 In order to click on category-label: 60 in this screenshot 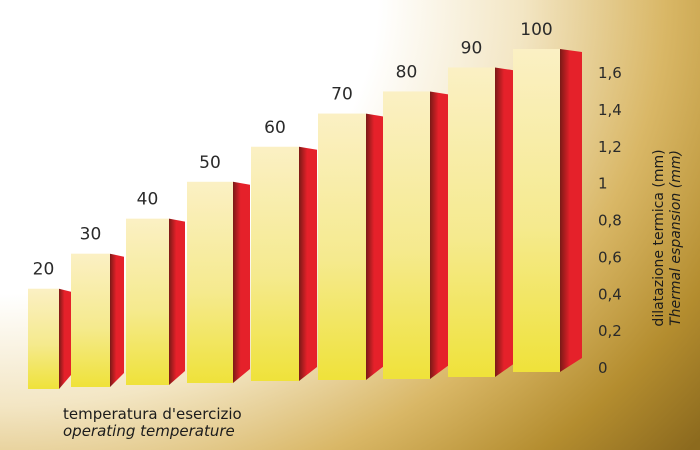, I will do `click(275, 128)`.